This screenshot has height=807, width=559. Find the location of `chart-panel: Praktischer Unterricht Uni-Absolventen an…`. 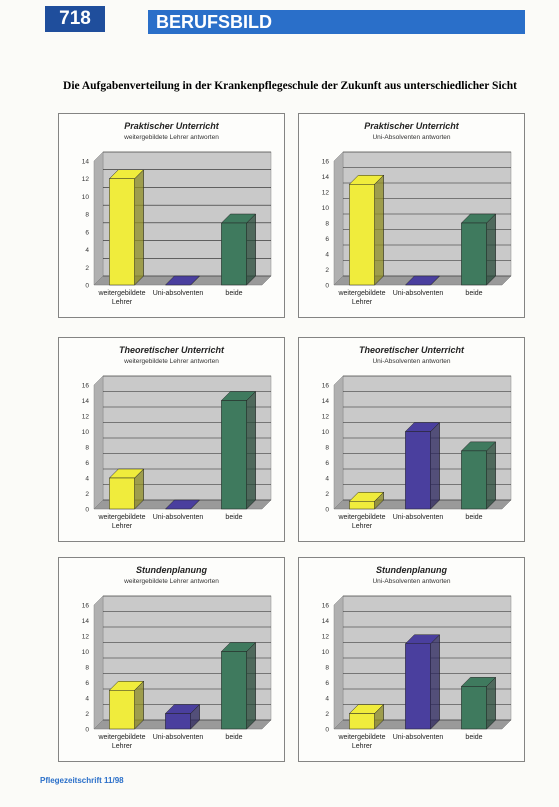

chart-panel: Praktischer Unterricht Uni-Absolventen an… is located at coordinates (411, 215).